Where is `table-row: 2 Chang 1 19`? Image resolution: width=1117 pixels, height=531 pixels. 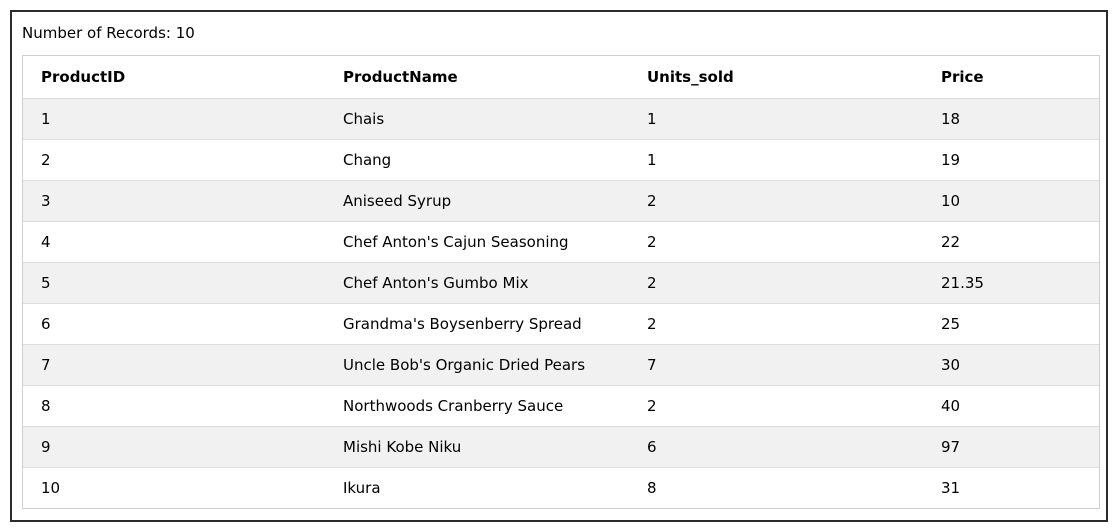 table-row: 2 Chang 1 19 is located at coordinates (561, 160).